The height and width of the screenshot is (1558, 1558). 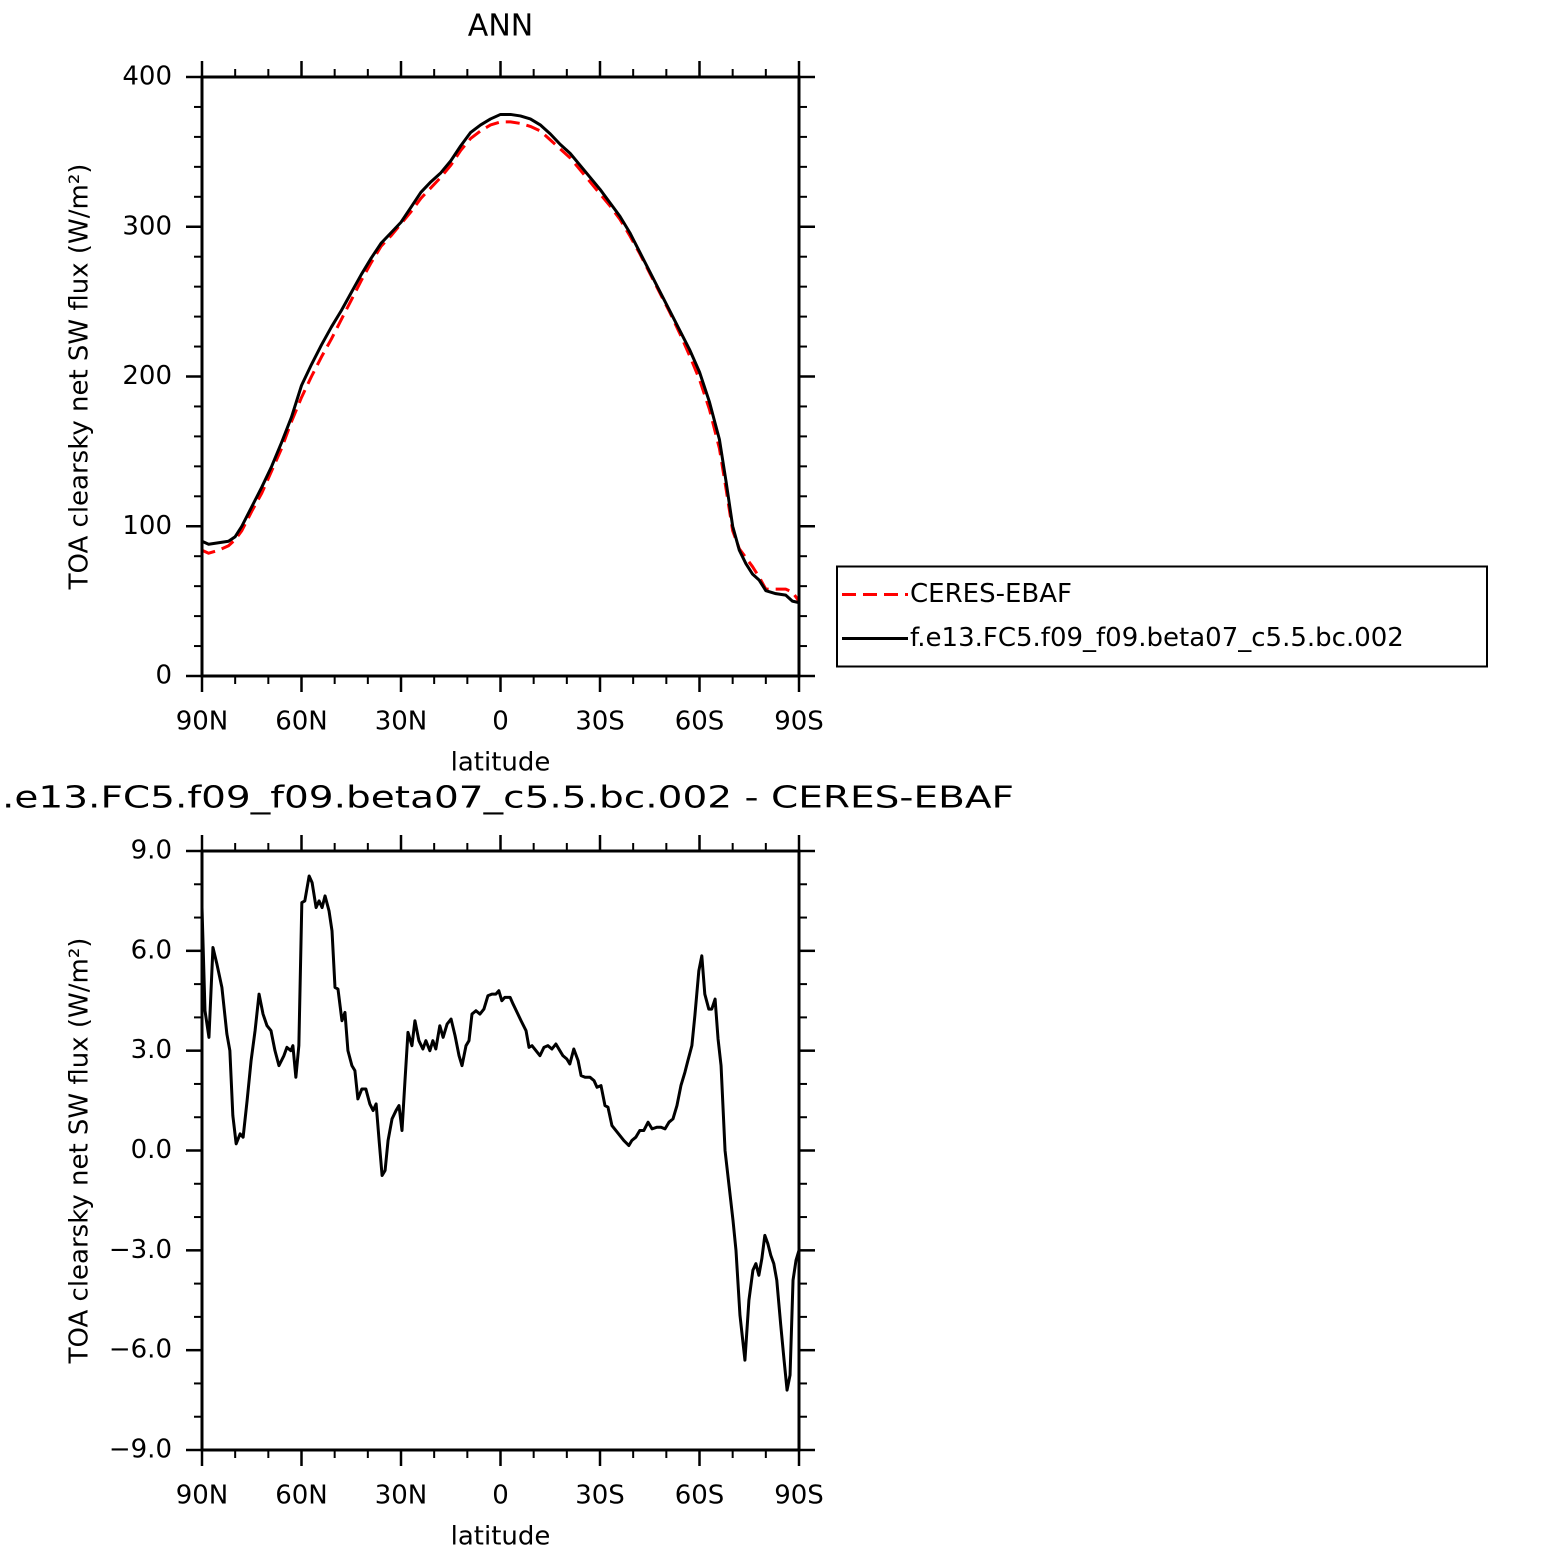 I want to click on y-tick-label: 400, so click(x=147, y=77).